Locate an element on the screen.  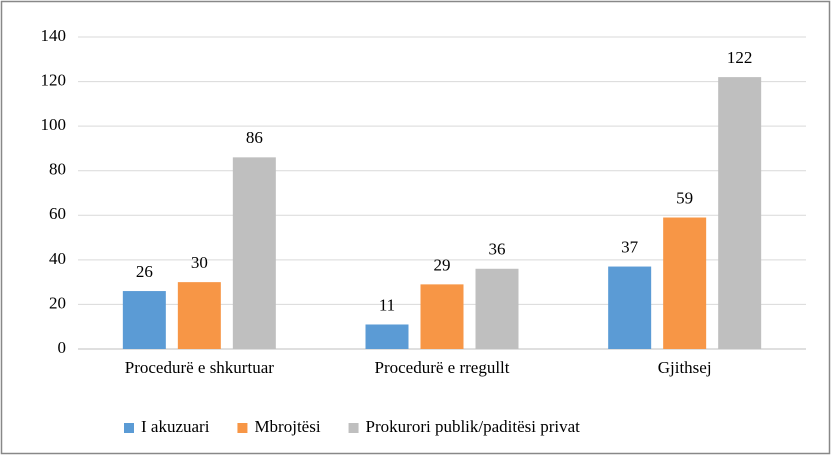
data-label: 86 is located at coordinates (254, 137).